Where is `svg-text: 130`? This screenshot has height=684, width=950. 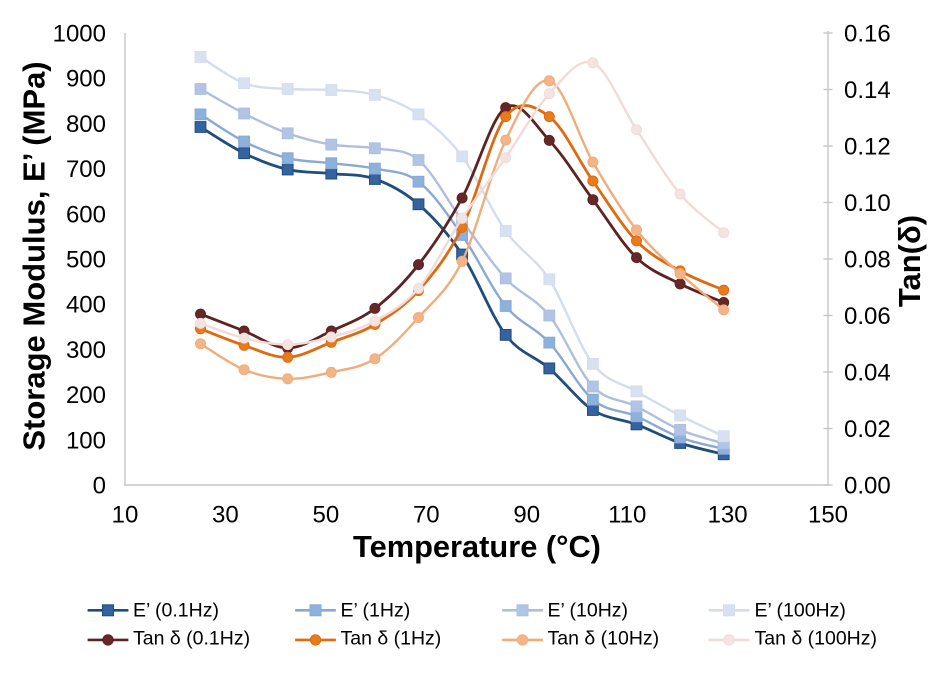
svg-text: 130 is located at coordinates (728, 514).